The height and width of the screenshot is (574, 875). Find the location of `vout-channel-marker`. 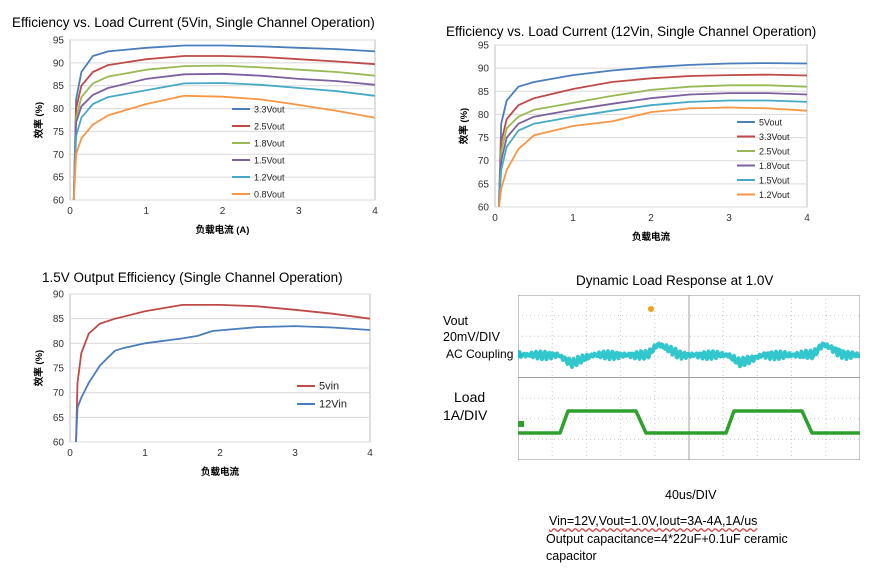

vout-channel-marker is located at coordinates (521, 355).